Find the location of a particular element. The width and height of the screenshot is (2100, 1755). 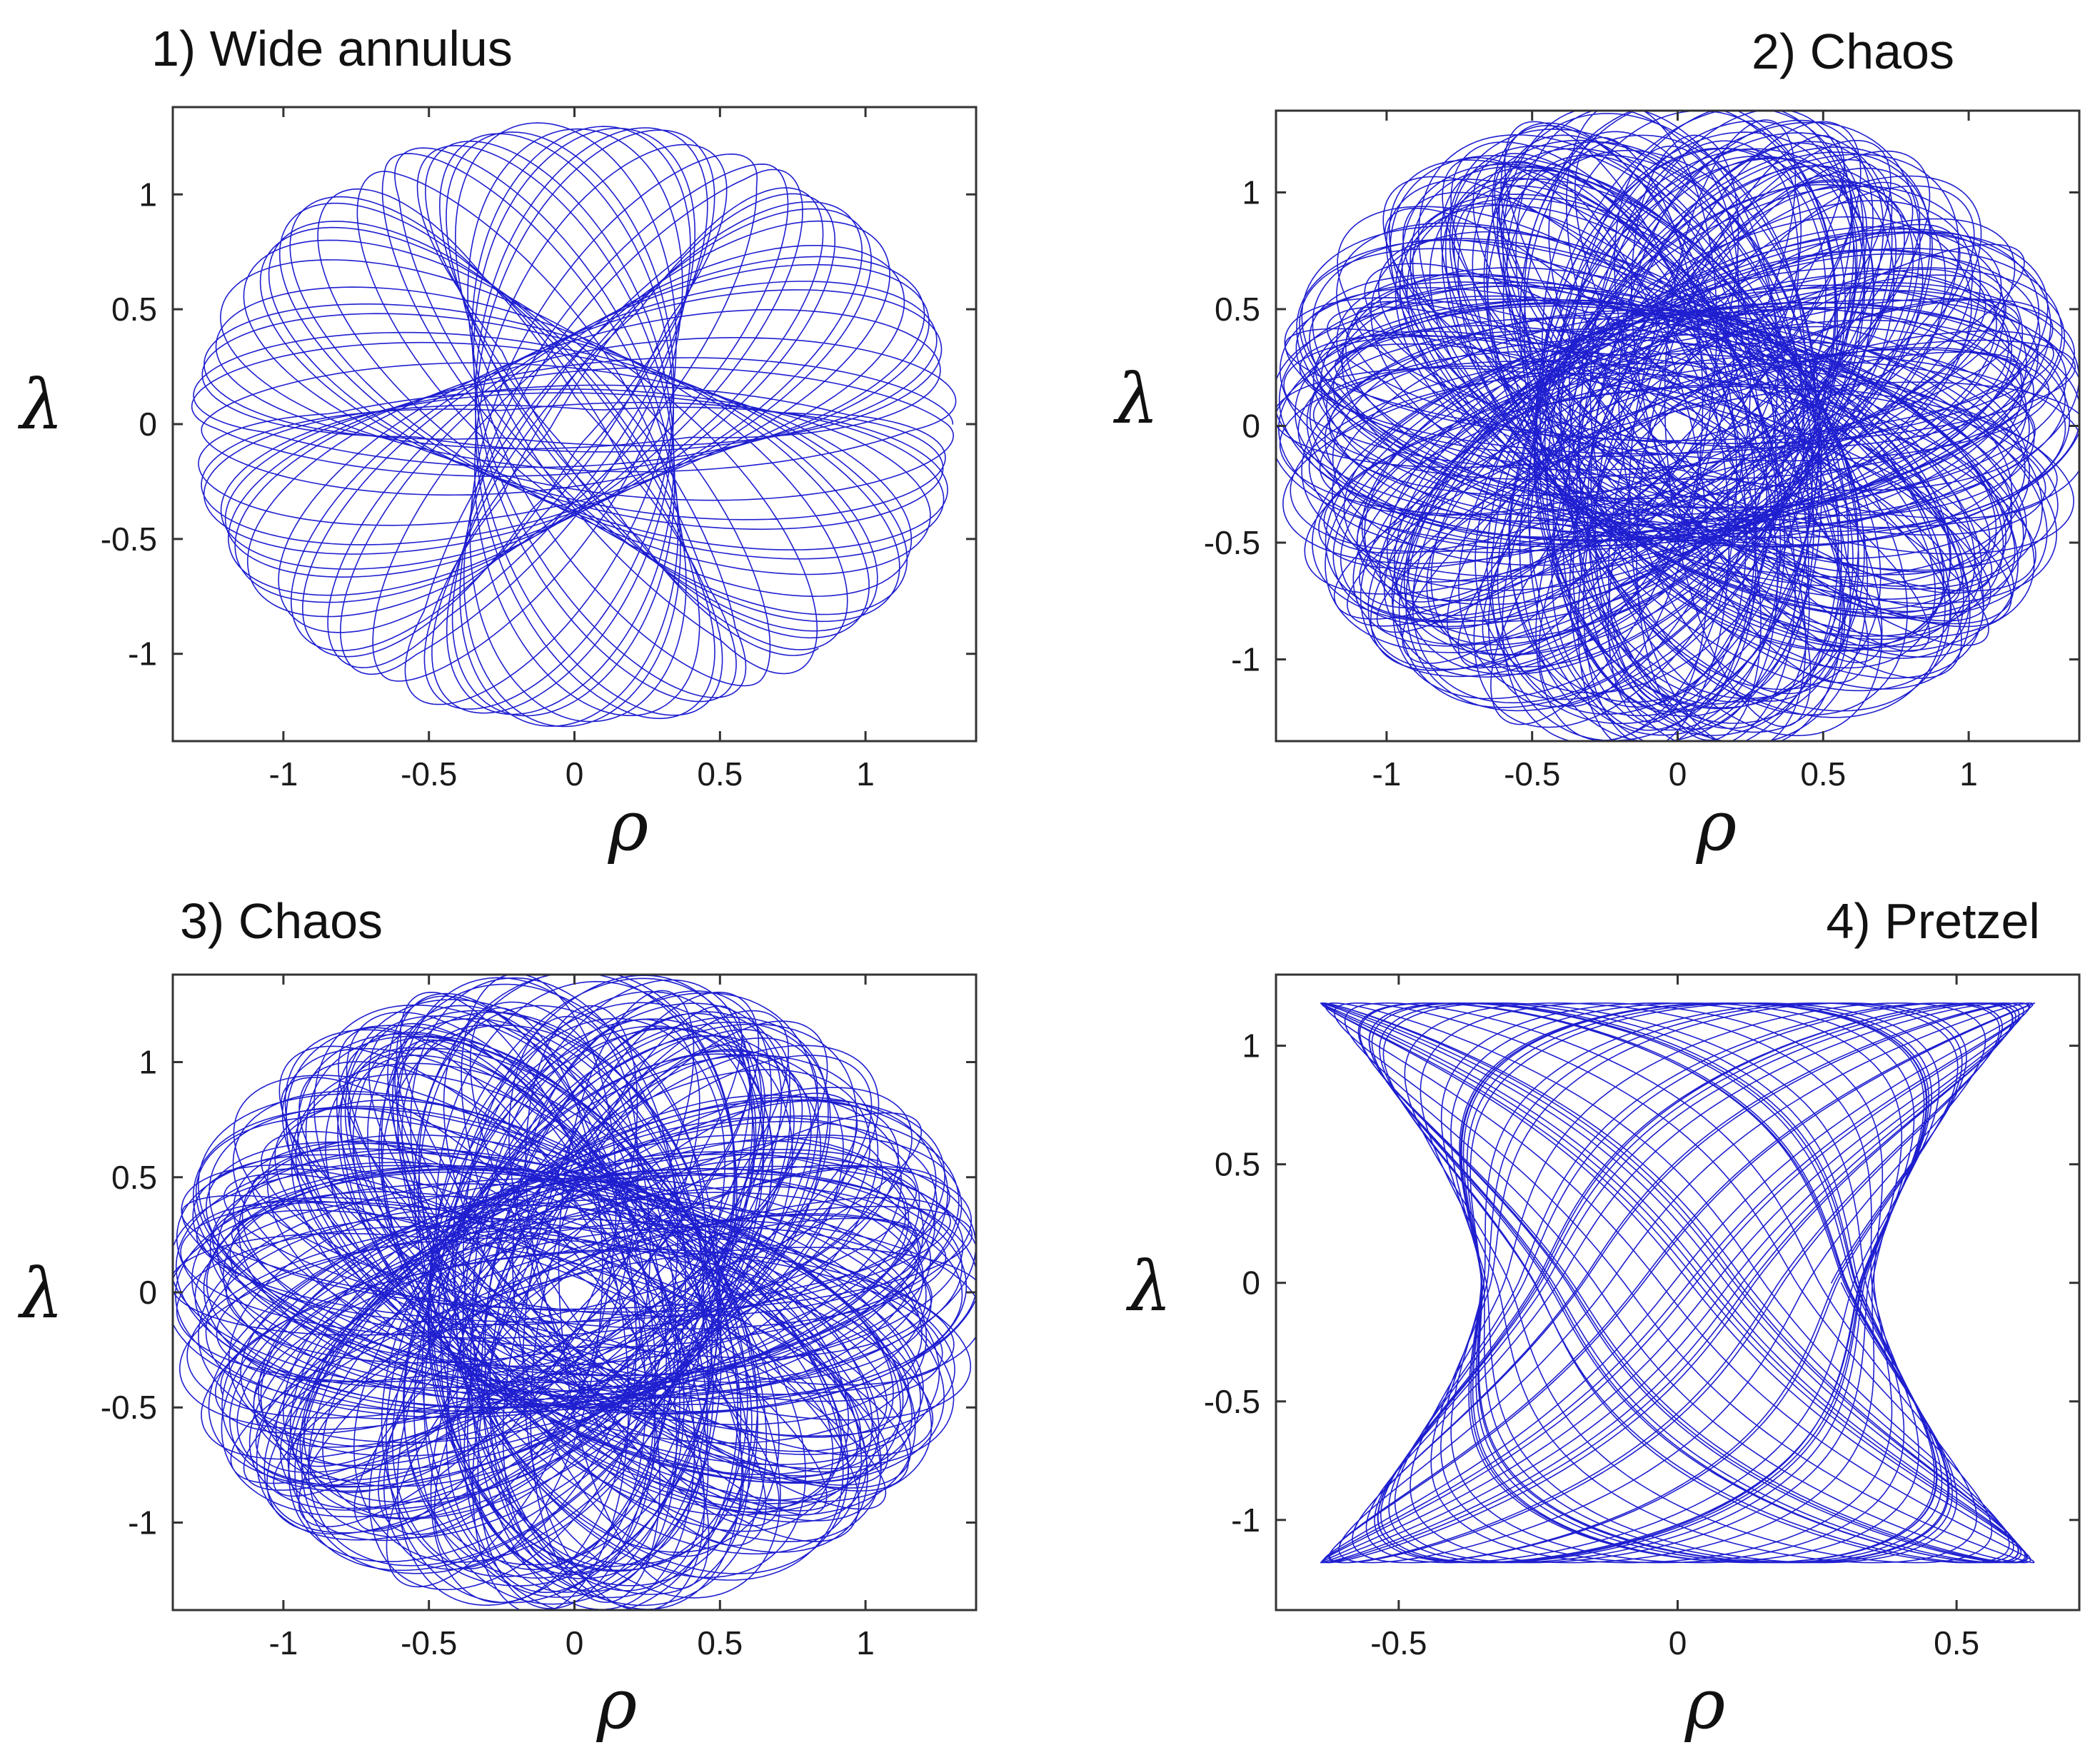

panel-3-y-axis-label: λ is located at coordinates (40, 1294).